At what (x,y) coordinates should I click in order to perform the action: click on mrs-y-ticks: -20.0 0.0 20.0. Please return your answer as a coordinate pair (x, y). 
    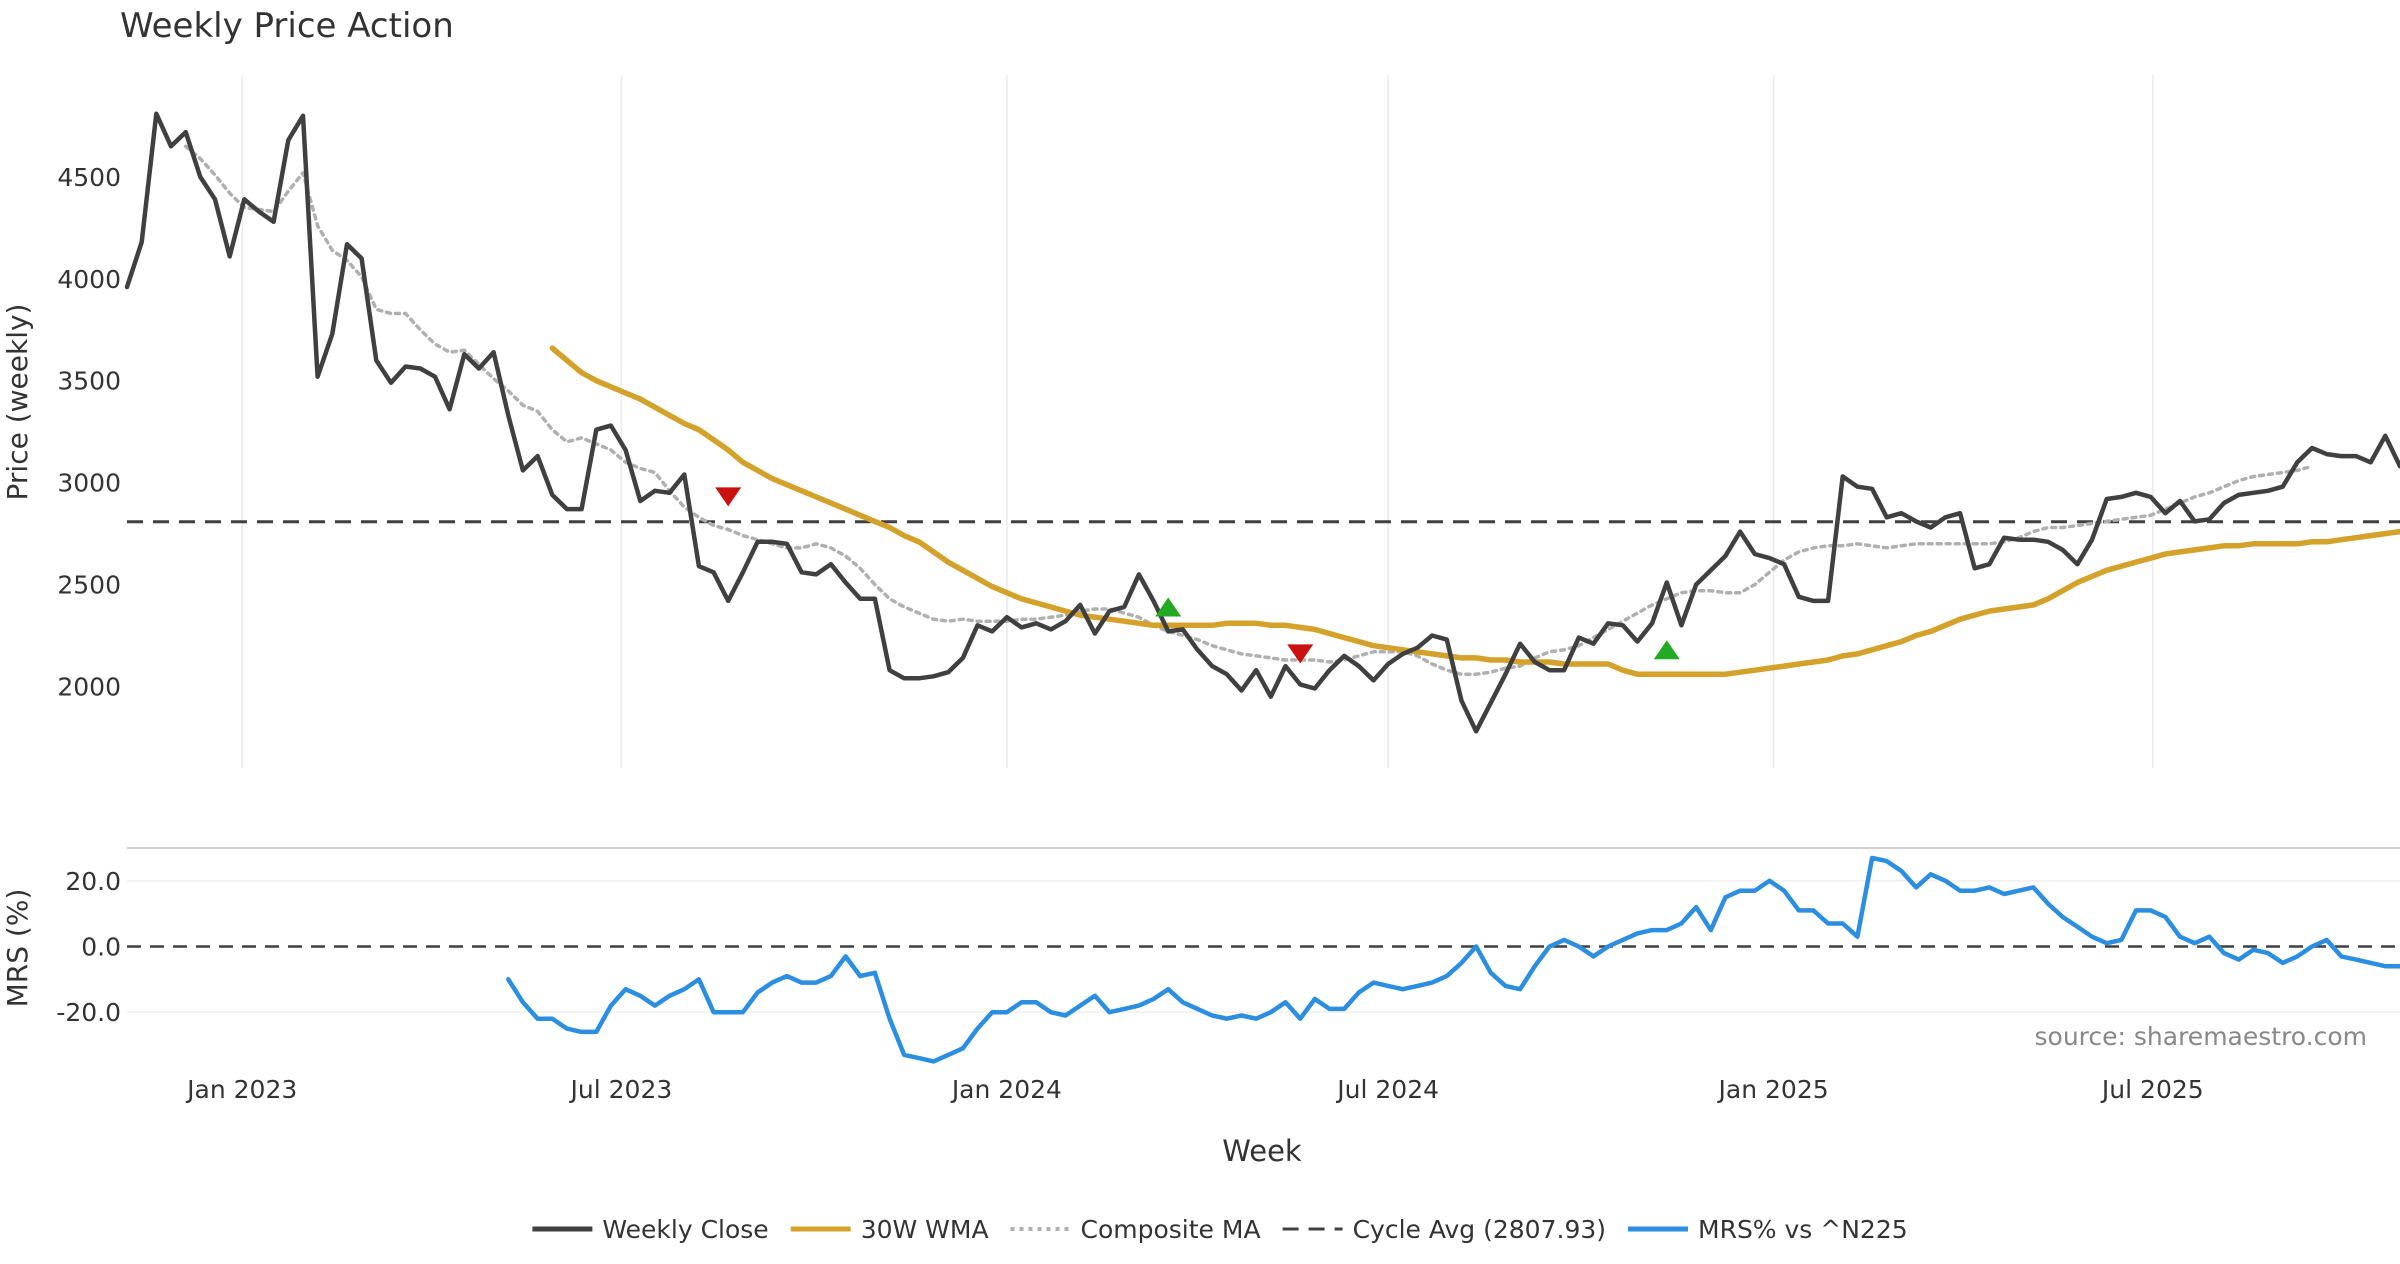
    Looking at the image, I should click on (88, 947).